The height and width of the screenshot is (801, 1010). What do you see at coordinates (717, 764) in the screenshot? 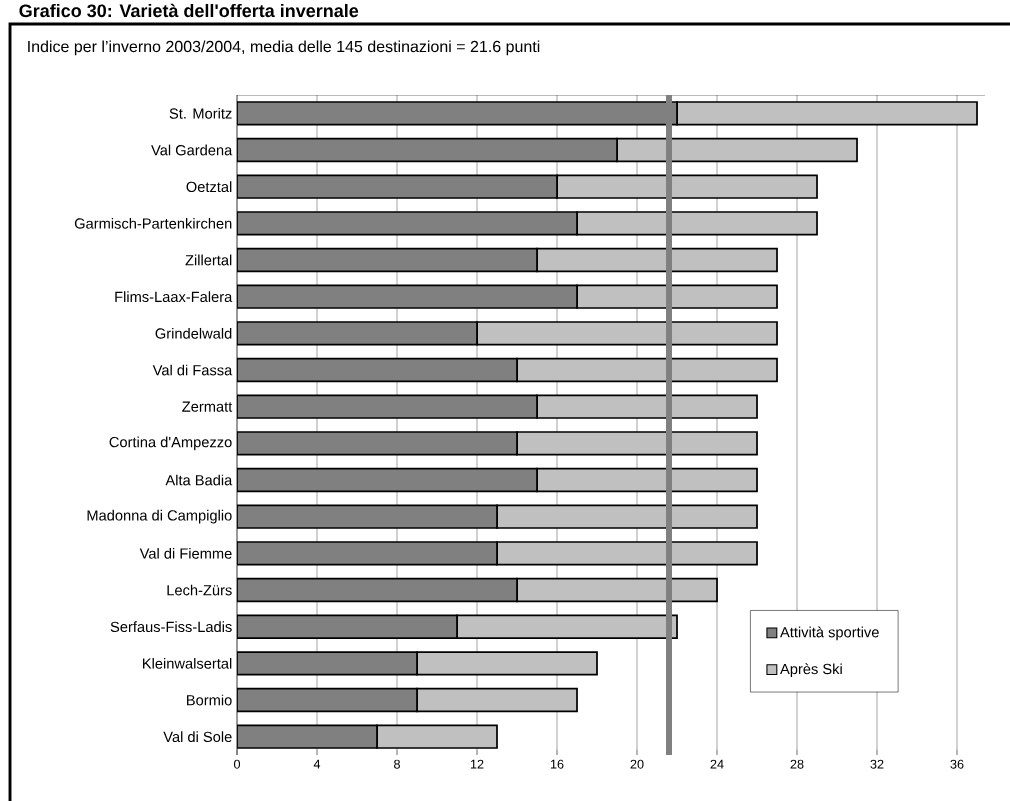
I see `x-tick-label: 24` at bounding box center [717, 764].